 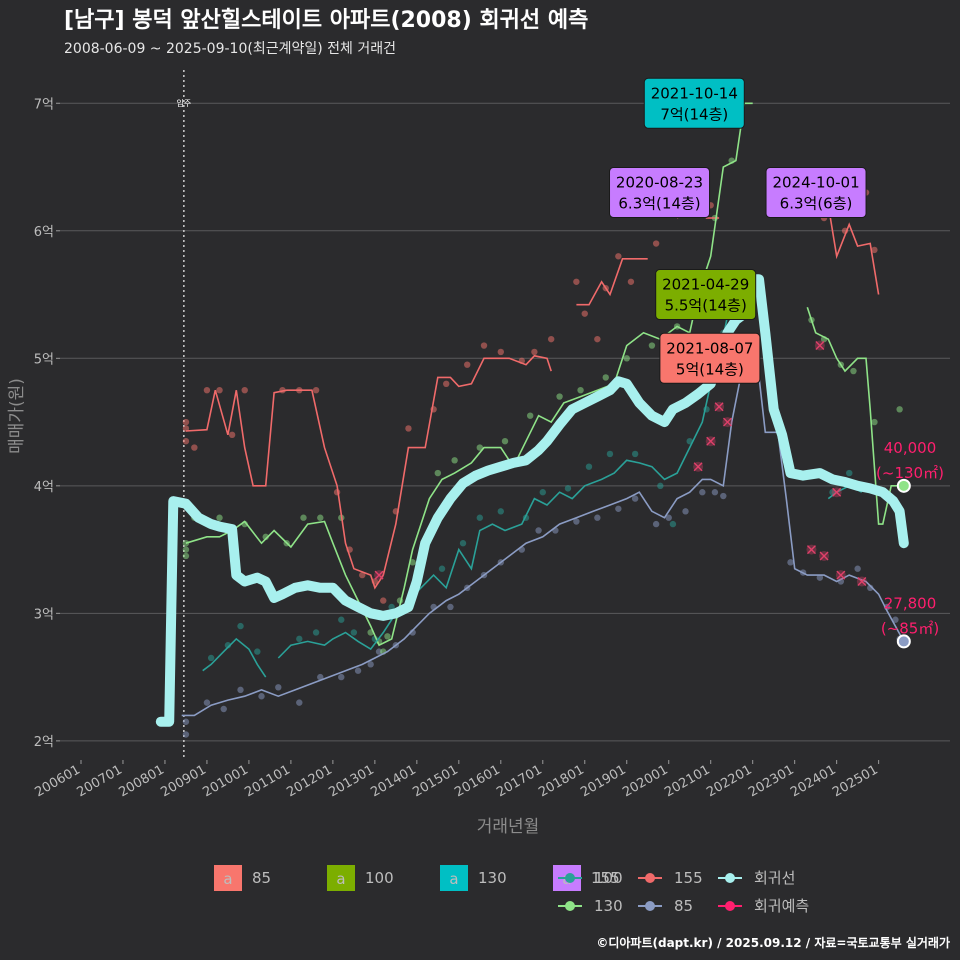 I want to click on y-tick-label: 5억, so click(x=44, y=359).